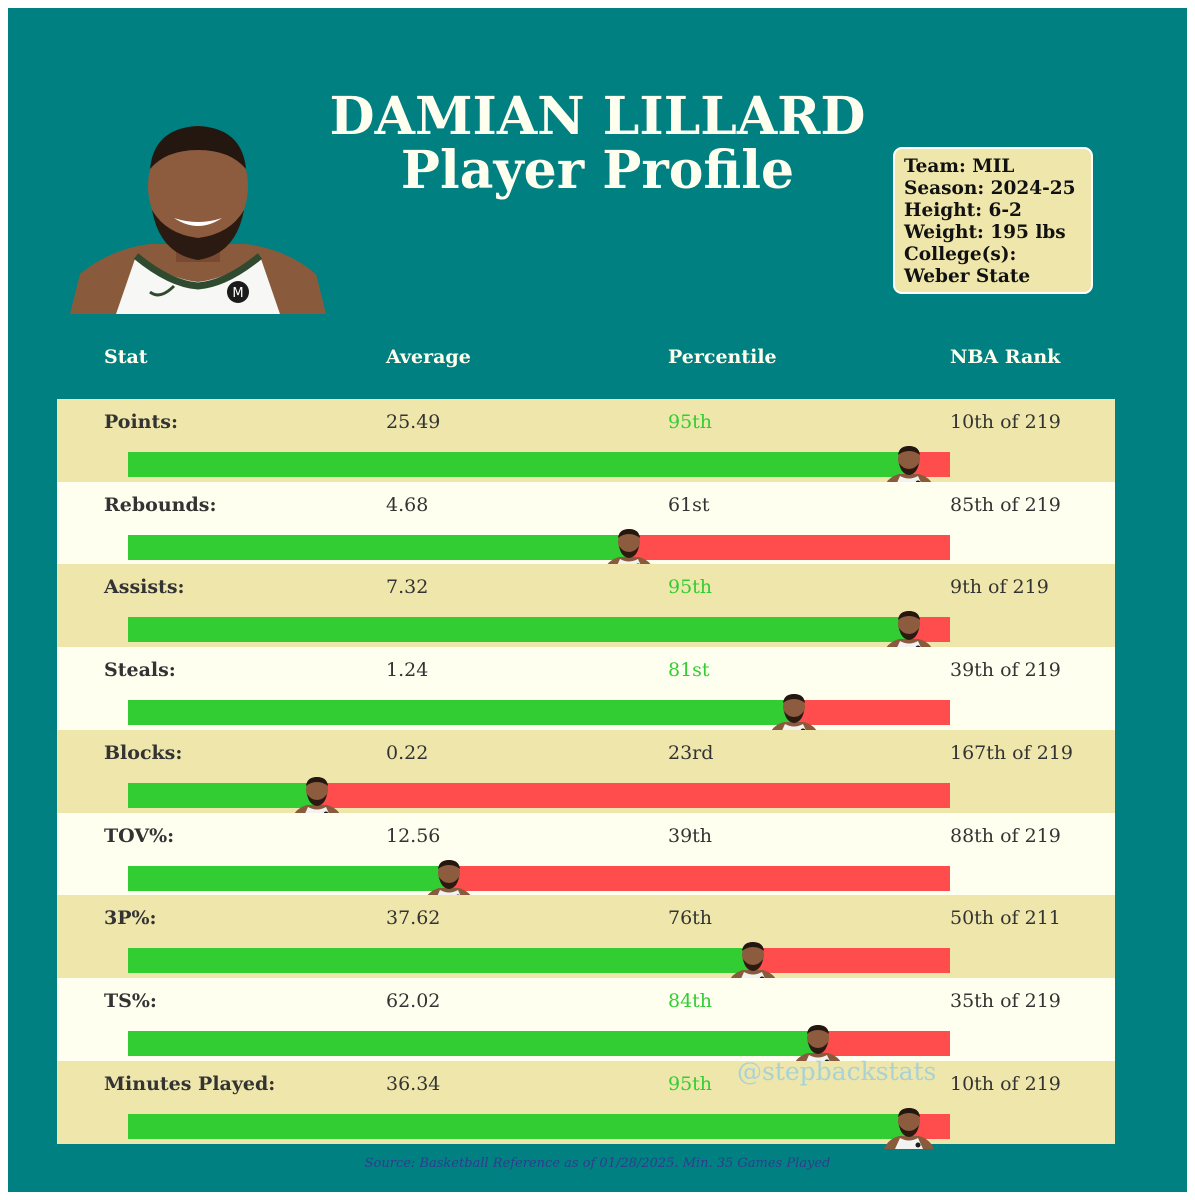  I want to click on stat-label: Points:, so click(141, 422).